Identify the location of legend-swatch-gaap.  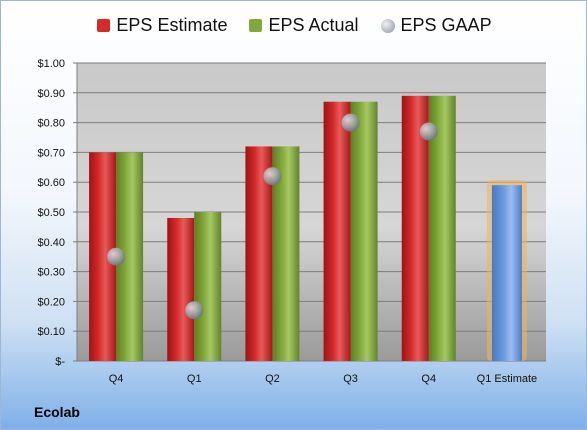
(387, 25).